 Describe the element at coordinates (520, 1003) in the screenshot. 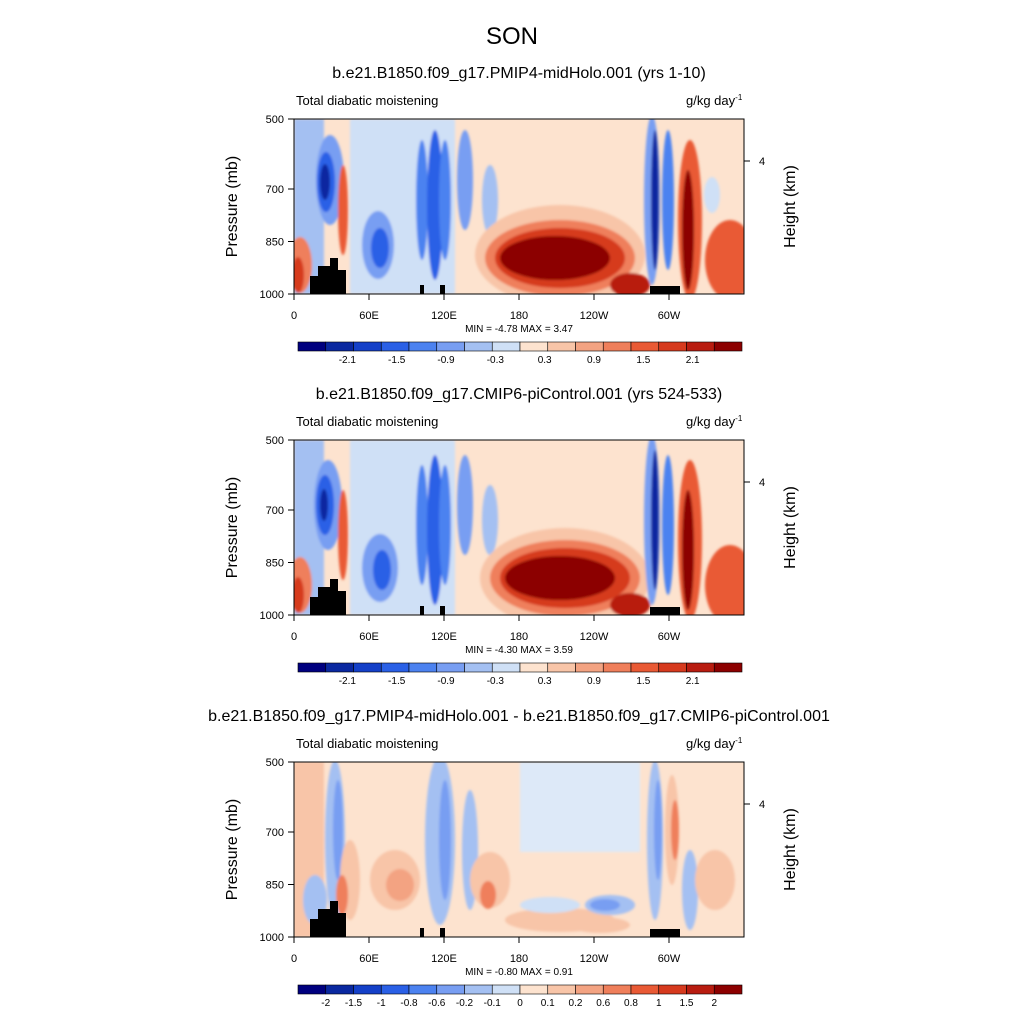

I see `colorbar-label: 0` at that location.